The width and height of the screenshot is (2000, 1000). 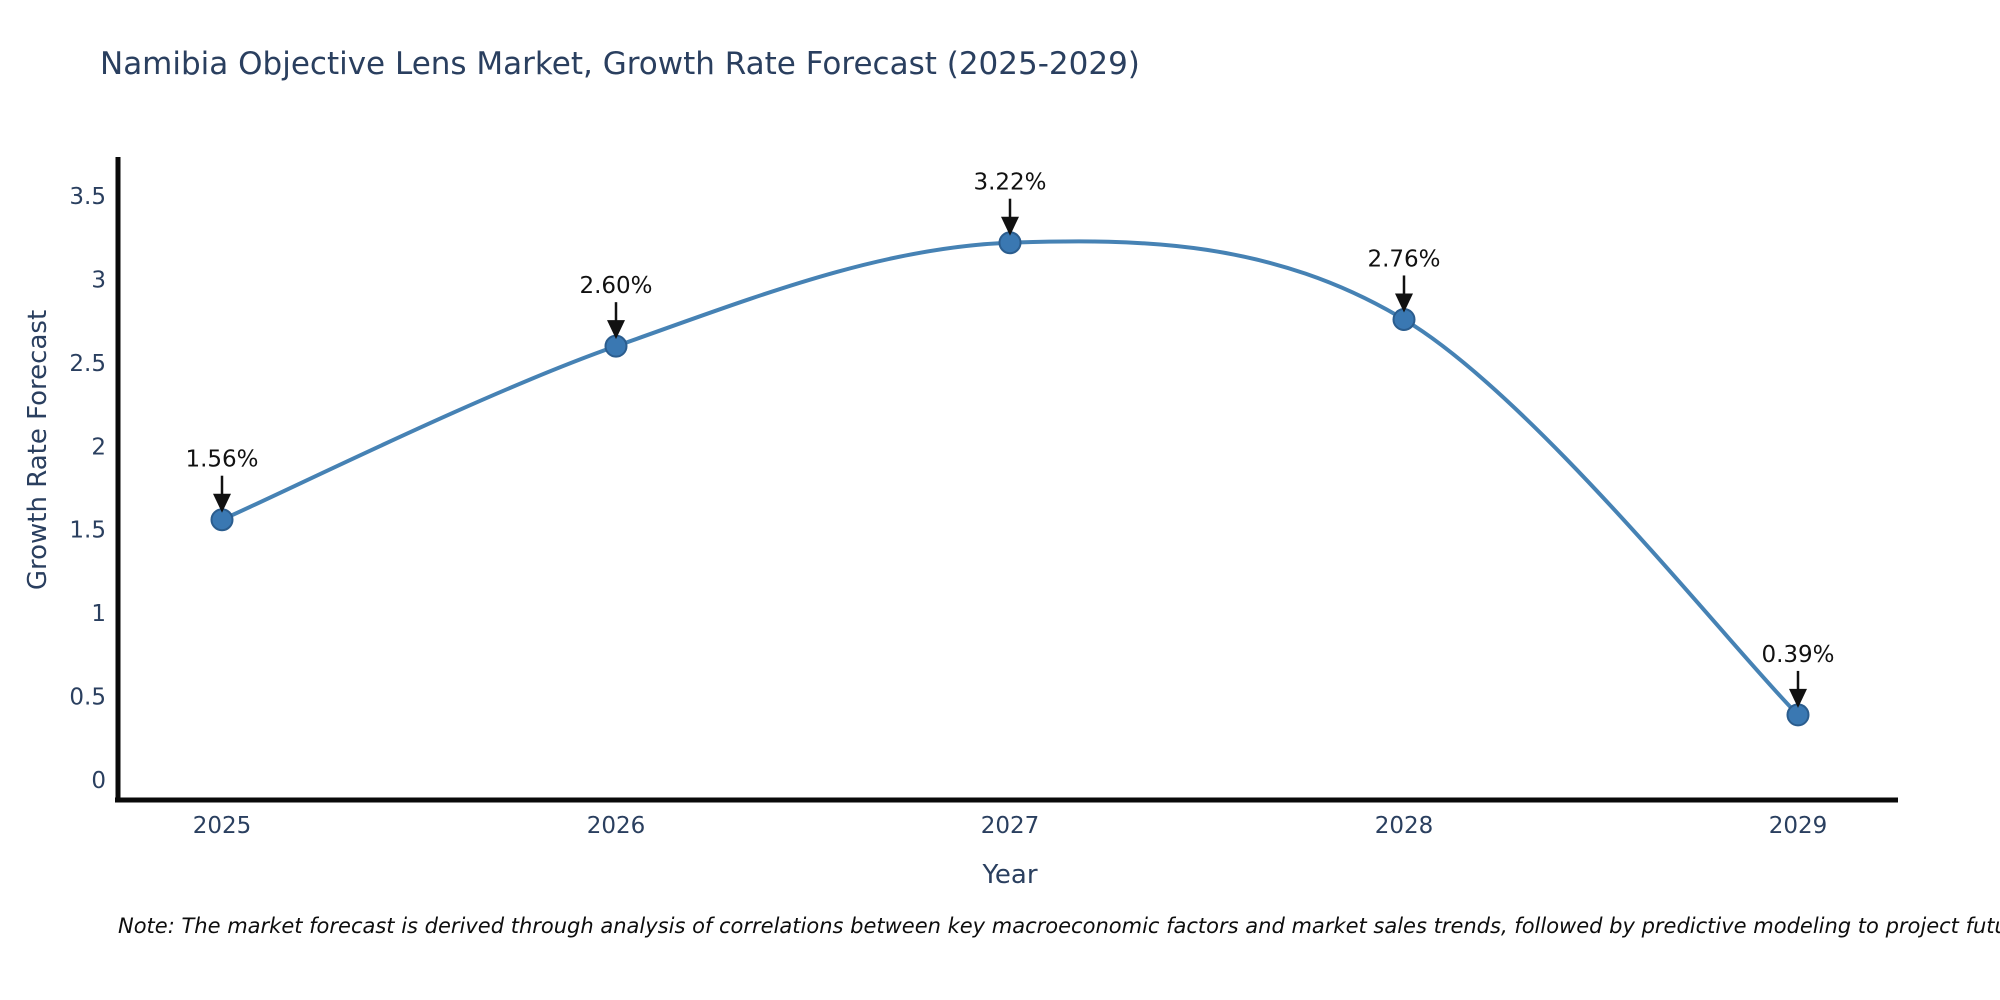 I want to click on y-axis-title: Growth Rate Forecast, so click(x=38, y=450).